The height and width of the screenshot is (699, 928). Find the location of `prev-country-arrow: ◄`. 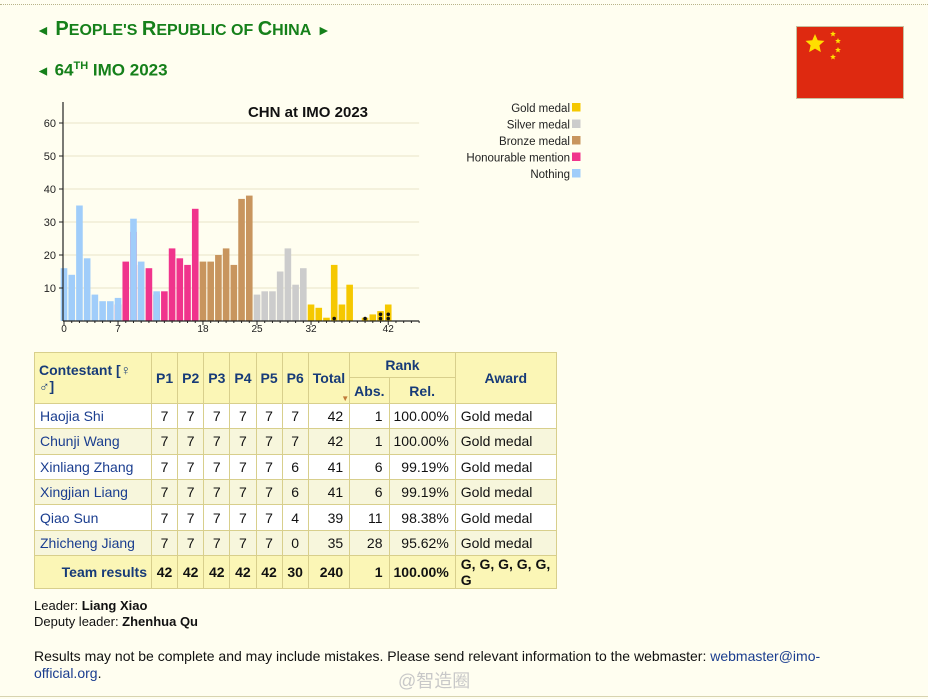

prev-country-arrow: ◄ is located at coordinates (43, 30).